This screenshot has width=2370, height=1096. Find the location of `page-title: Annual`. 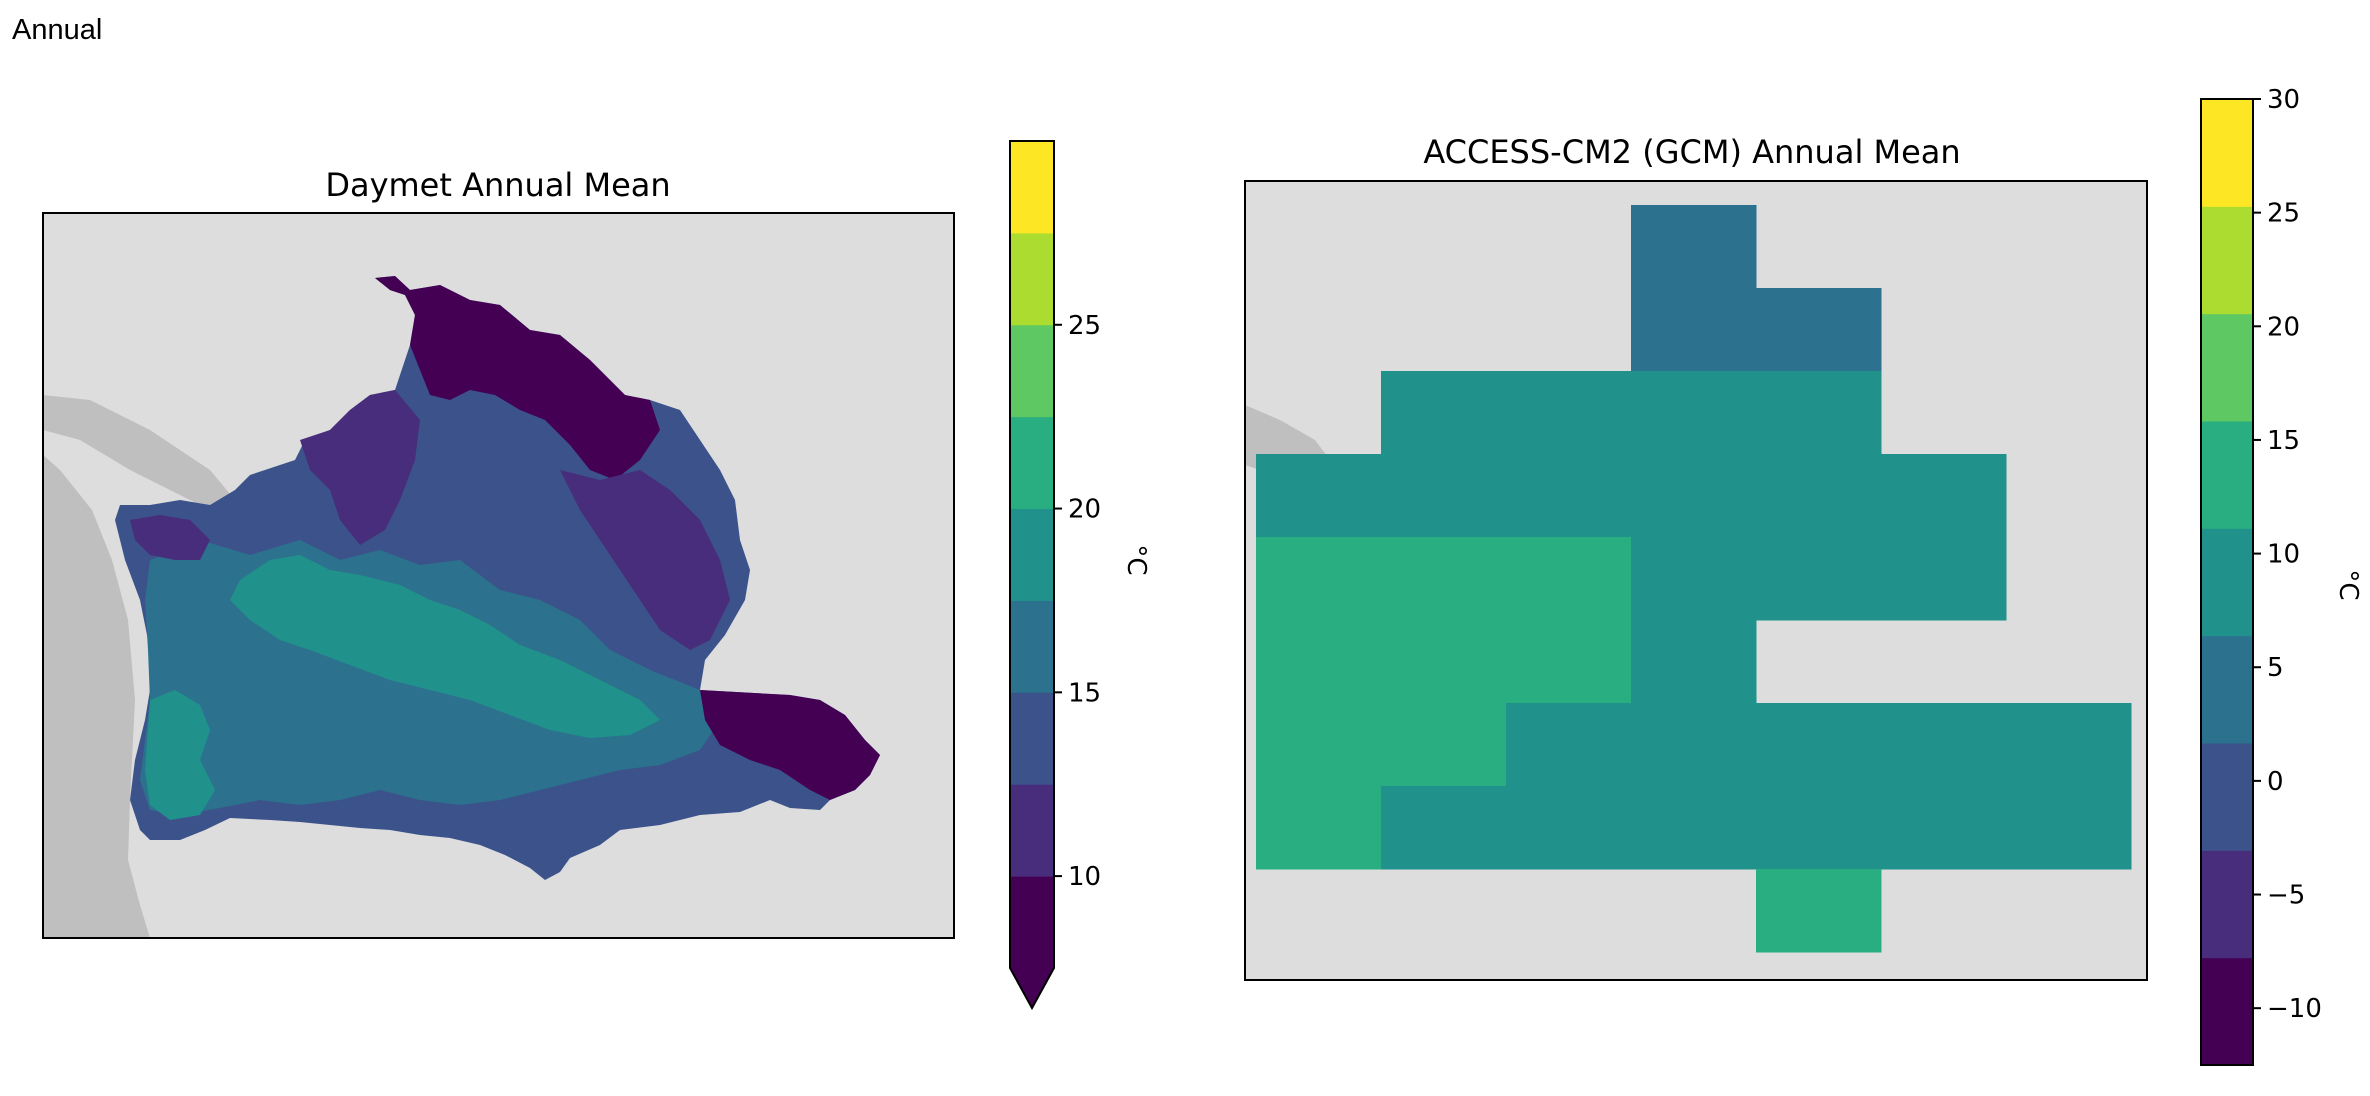

page-title: Annual is located at coordinates (57, 30).